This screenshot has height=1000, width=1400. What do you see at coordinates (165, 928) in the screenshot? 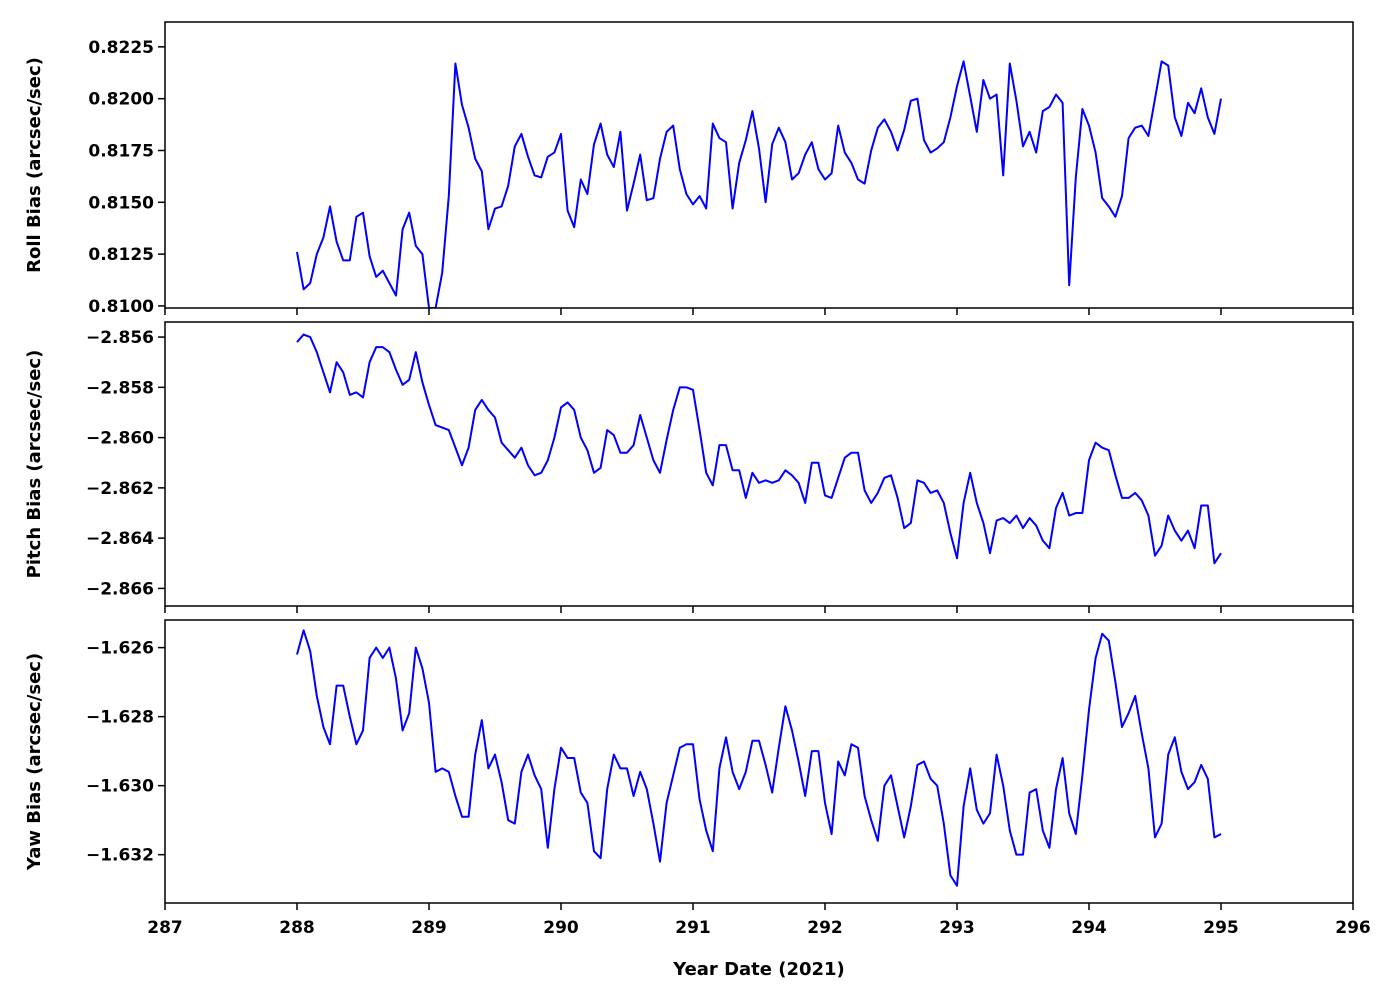
I see `x-tick-label: 287` at bounding box center [165, 928].